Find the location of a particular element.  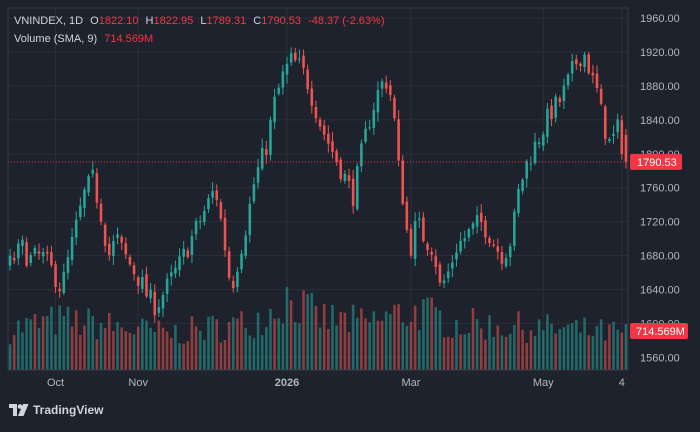

high-value: 1822.95 is located at coordinates (173, 21).